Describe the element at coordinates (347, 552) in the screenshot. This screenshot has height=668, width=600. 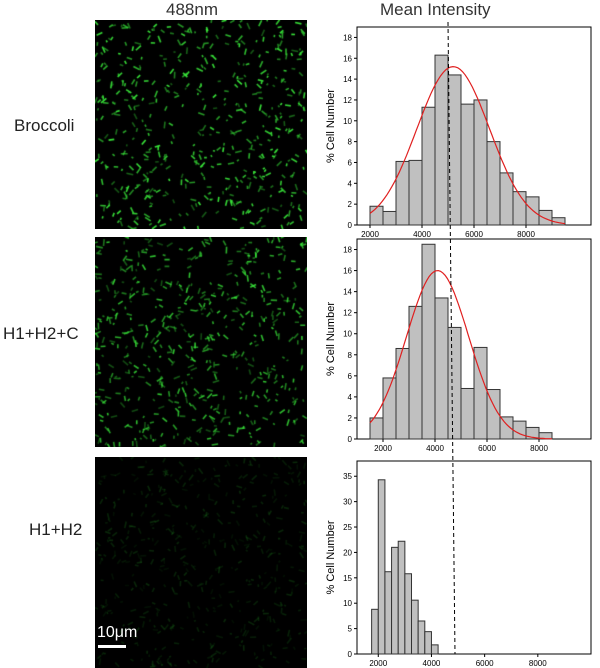
I see `y-tick-label: 20` at that location.